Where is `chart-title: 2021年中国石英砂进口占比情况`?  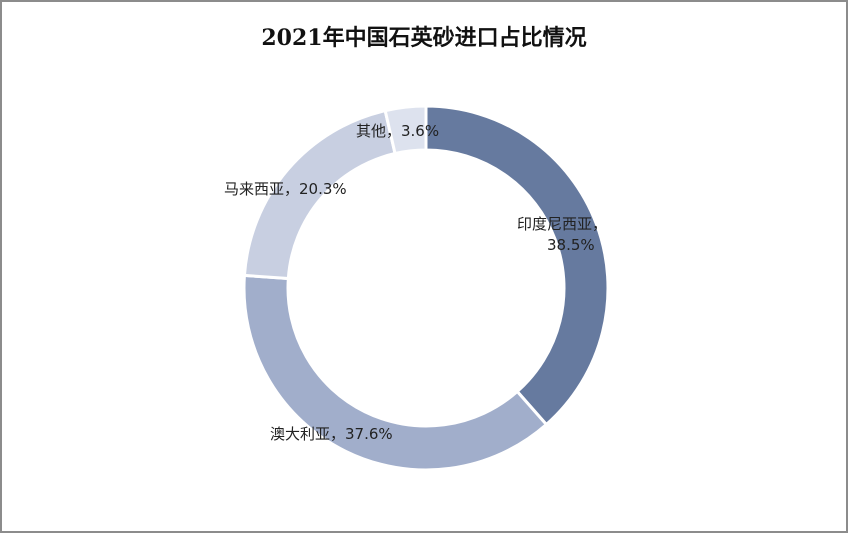
chart-title: 2021年中国石英砂进口占比情况 is located at coordinates (424, 38).